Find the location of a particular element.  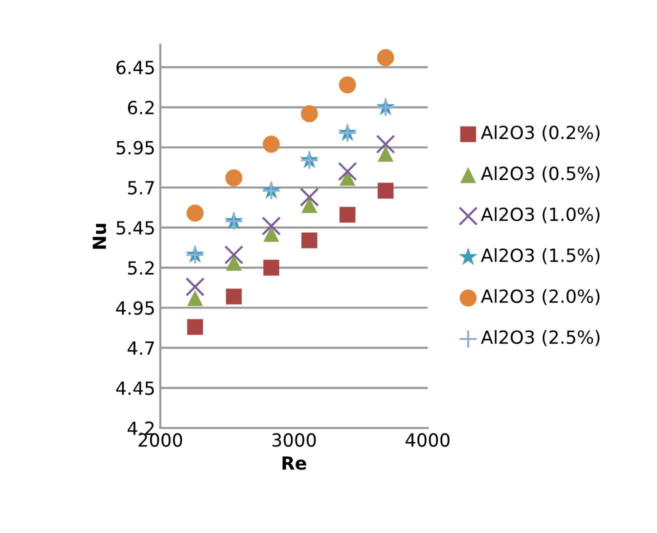

legend-label: Al2O3 (2.5%) is located at coordinates (540, 338).